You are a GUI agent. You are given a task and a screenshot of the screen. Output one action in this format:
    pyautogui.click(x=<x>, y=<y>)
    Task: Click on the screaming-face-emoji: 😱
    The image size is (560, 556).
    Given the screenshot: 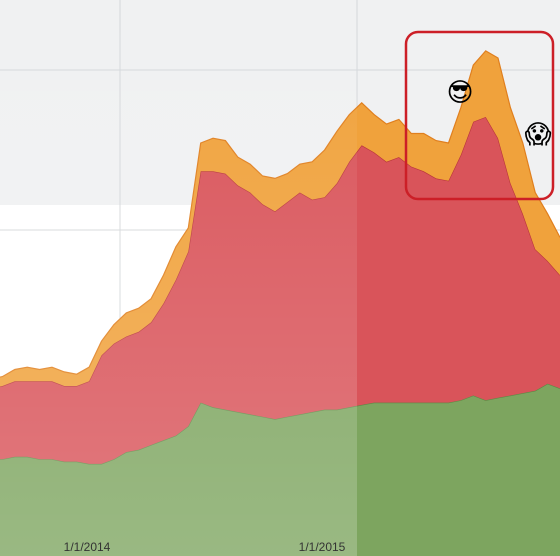 What is the action you would take?
    pyautogui.click(x=537, y=135)
    